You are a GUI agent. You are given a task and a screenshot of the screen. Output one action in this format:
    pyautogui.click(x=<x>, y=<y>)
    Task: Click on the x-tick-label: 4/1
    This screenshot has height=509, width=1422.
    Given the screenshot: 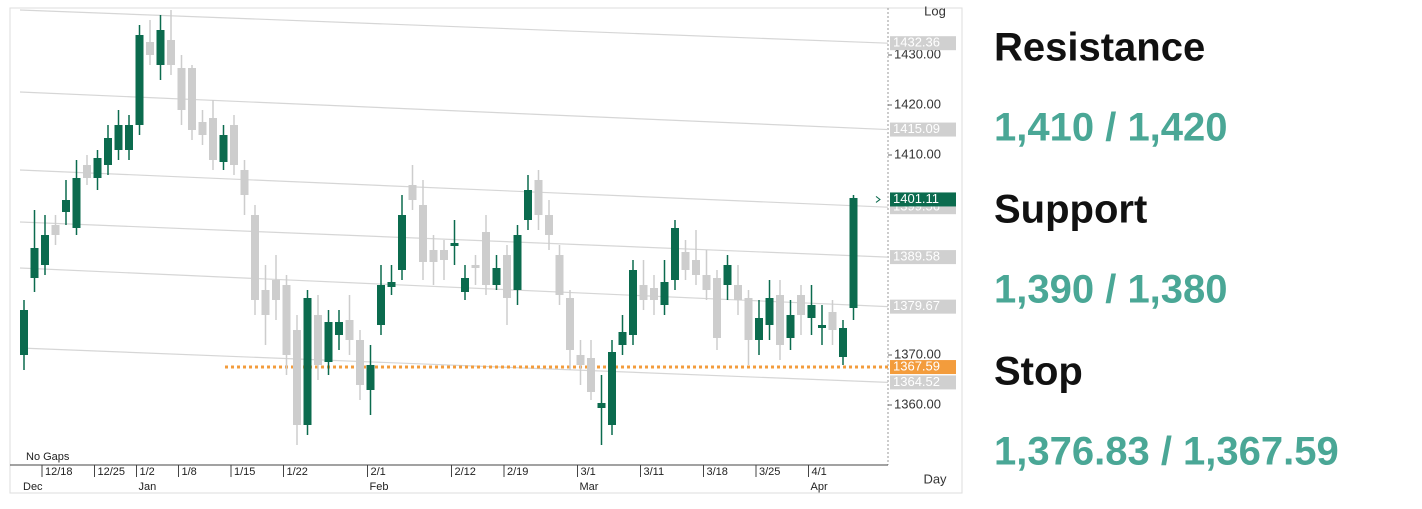 What is the action you would take?
    pyautogui.click(x=819, y=472)
    